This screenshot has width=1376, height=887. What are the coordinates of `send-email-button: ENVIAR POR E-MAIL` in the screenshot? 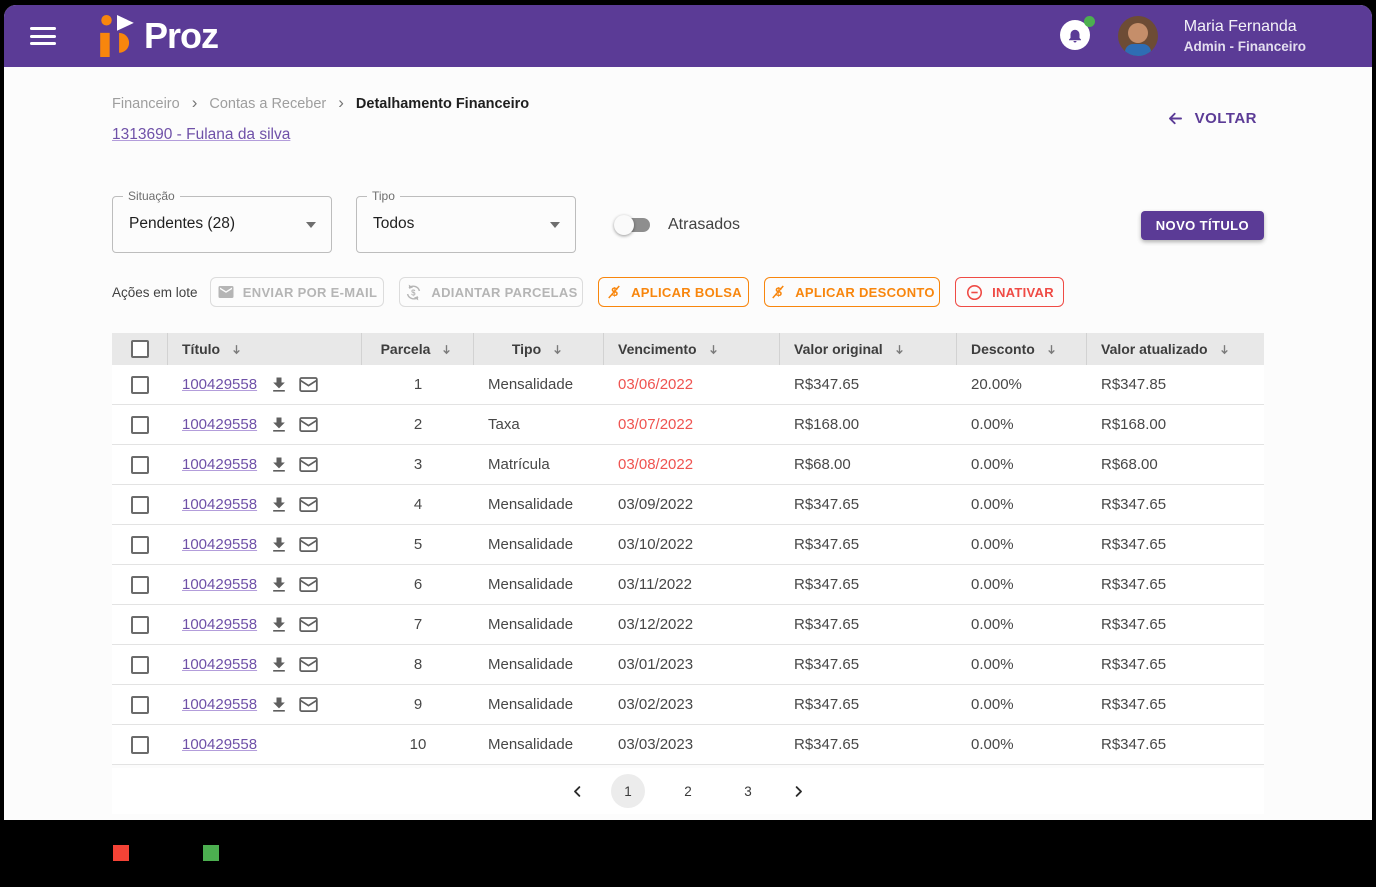 It's located at (297, 292).